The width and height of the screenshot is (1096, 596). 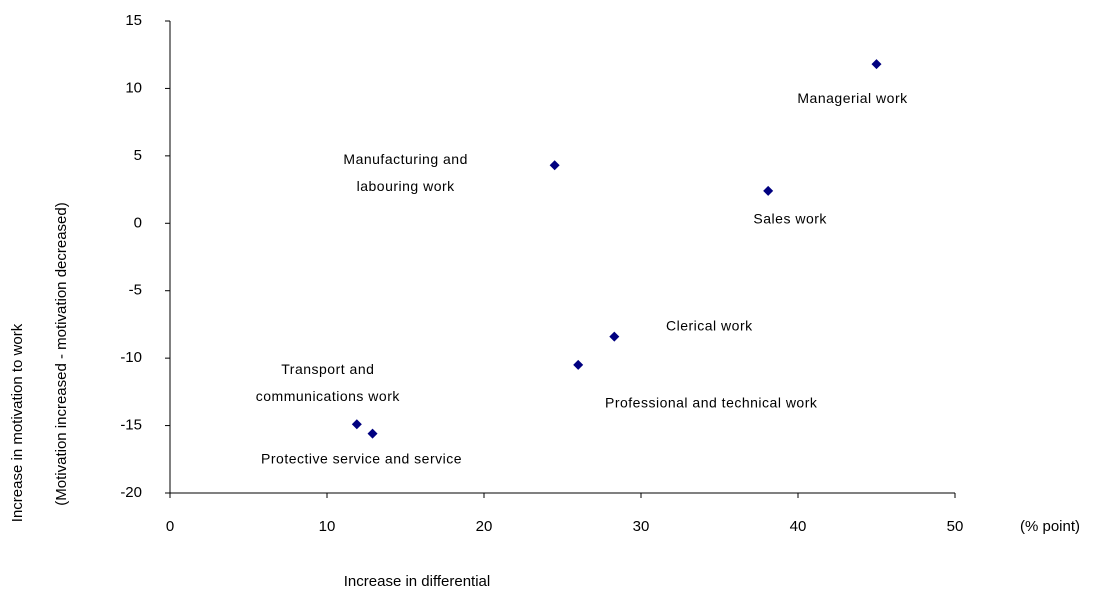 What do you see at coordinates (405, 159) in the screenshot?
I see `point-label: Manufacturing and` at bounding box center [405, 159].